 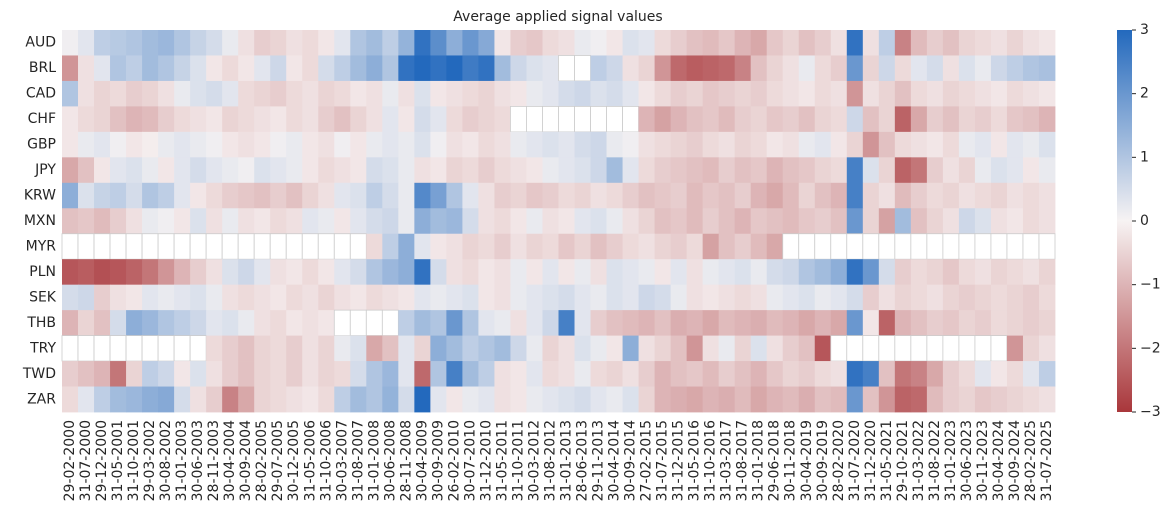 What do you see at coordinates (41, 323) in the screenshot?
I see `y-tick-label: THB` at bounding box center [41, 323].